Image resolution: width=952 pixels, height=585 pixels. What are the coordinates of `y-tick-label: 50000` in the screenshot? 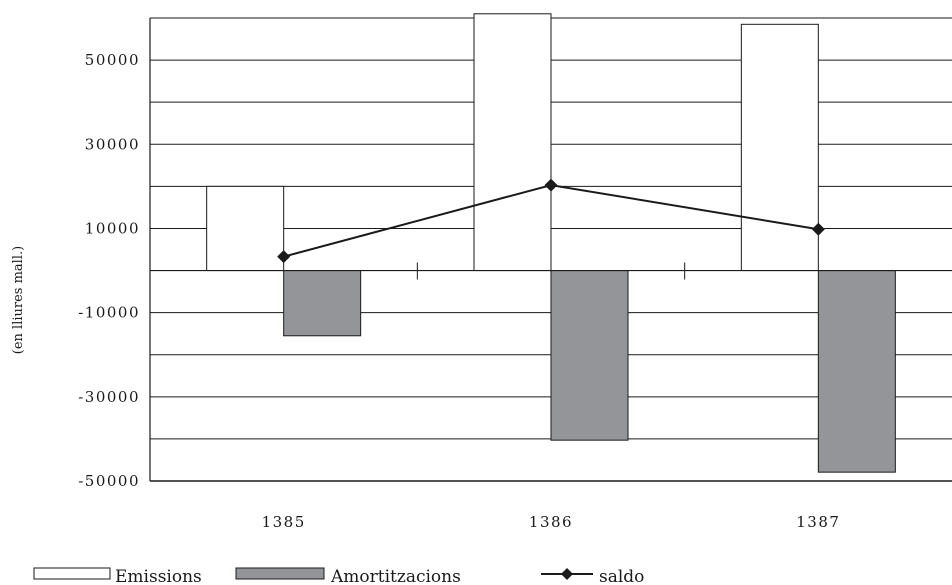 It's located at (112, 60).